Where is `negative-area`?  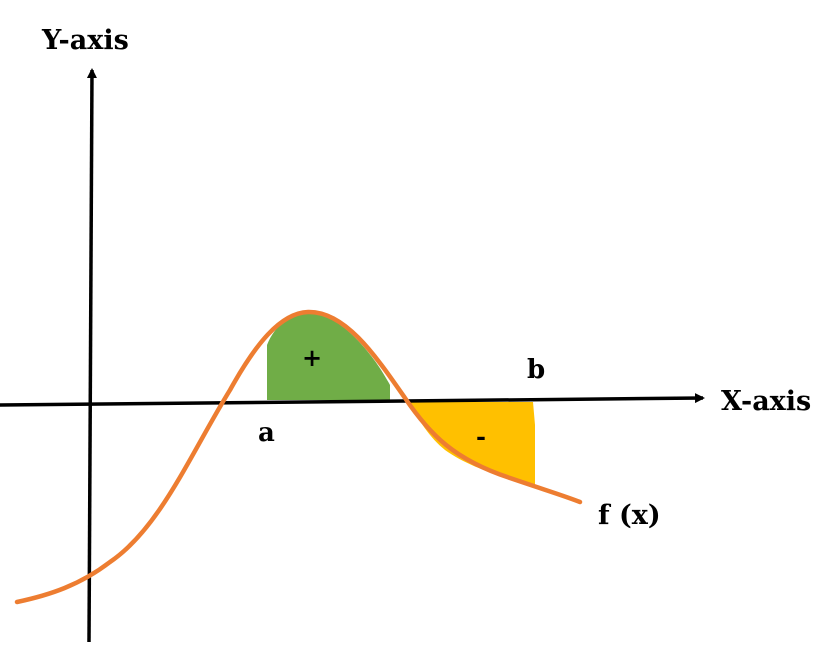 negative-area is located at coordinates (472, 443).